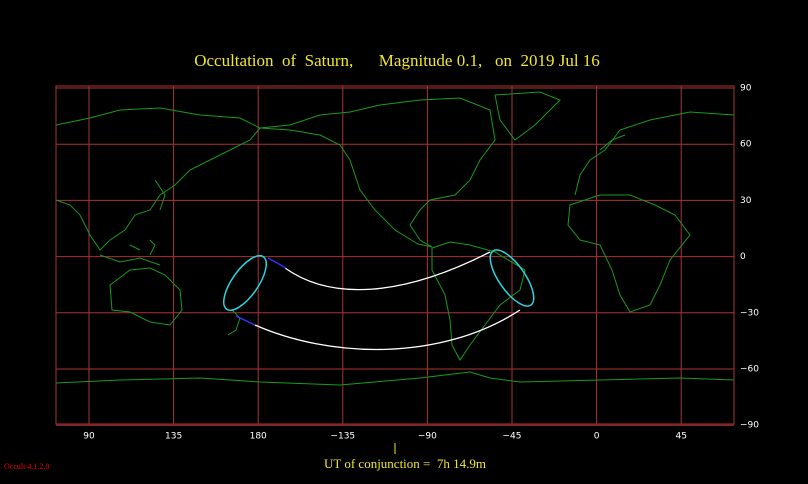 The image size is (808, 484). I want to click on occultation-path, so click(379, 300).